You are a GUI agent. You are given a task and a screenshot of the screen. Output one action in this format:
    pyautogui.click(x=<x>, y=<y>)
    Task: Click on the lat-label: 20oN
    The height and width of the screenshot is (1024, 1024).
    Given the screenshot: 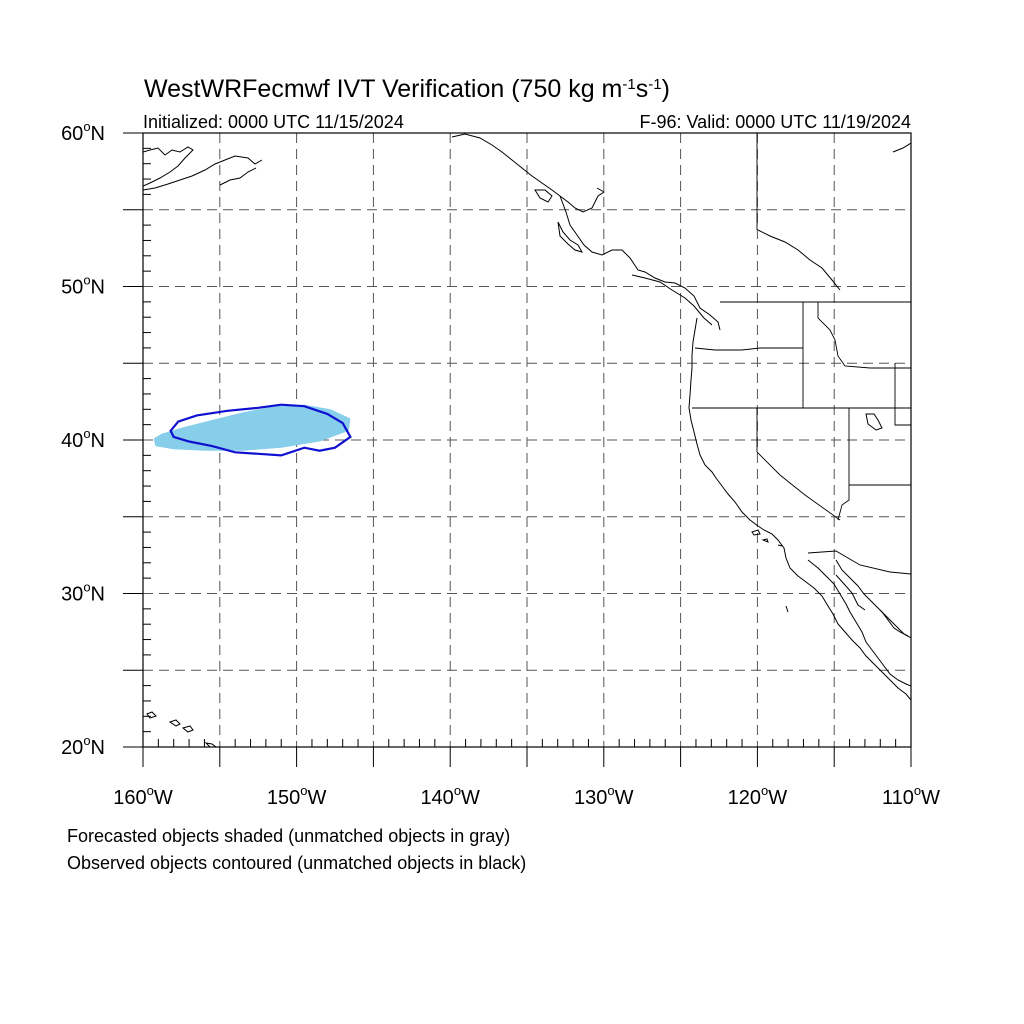 What is the action you would take?
    pyautogui.click(x=83, y=746)
    